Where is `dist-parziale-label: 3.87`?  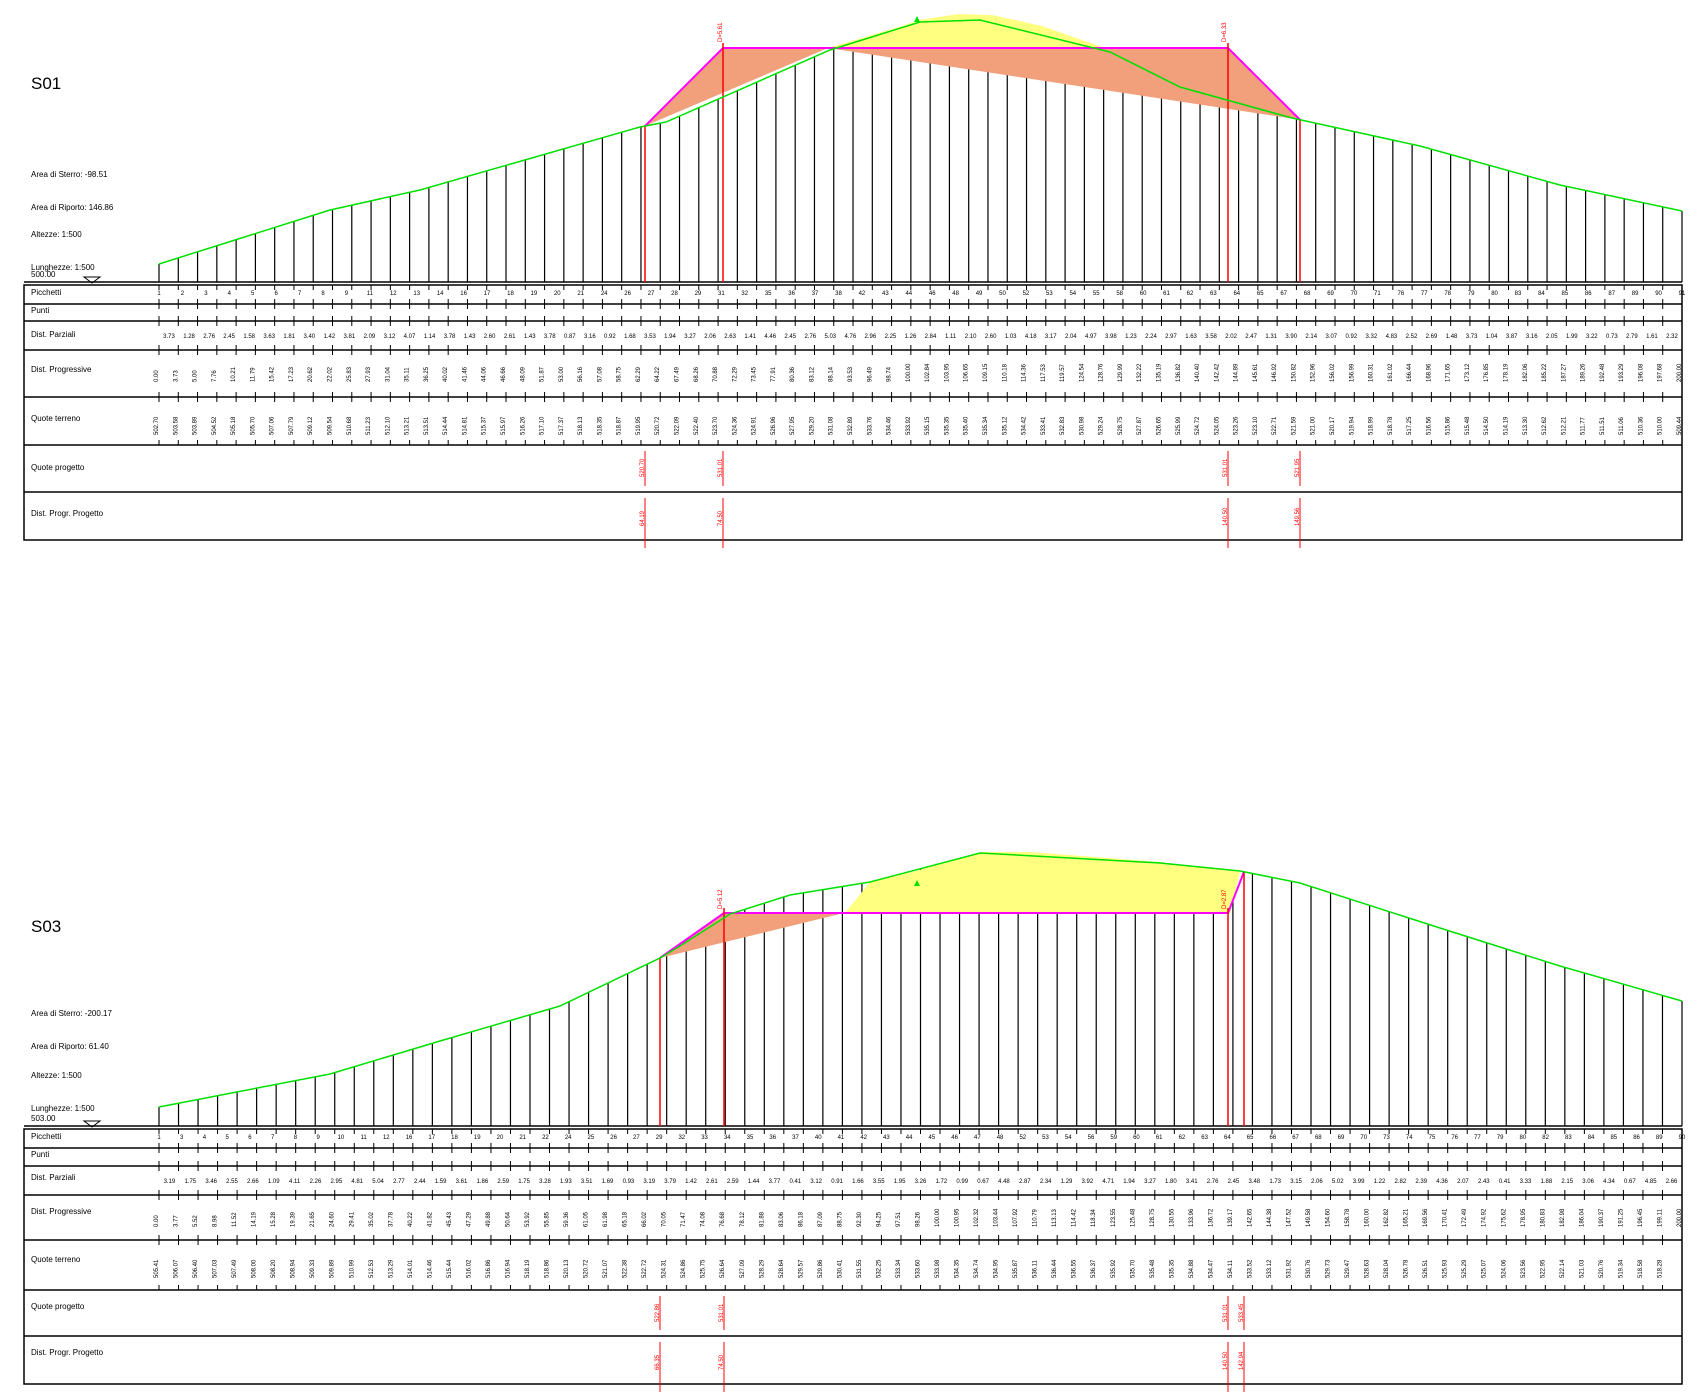
dist-parziale-label: 3.87 is located at coordinates (1512, 337).